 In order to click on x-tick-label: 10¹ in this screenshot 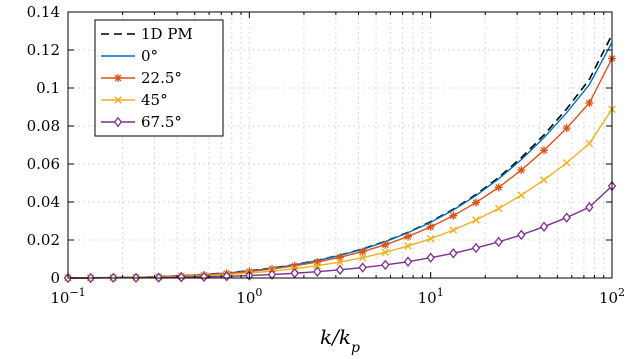, I will do `click(431, 296)`.